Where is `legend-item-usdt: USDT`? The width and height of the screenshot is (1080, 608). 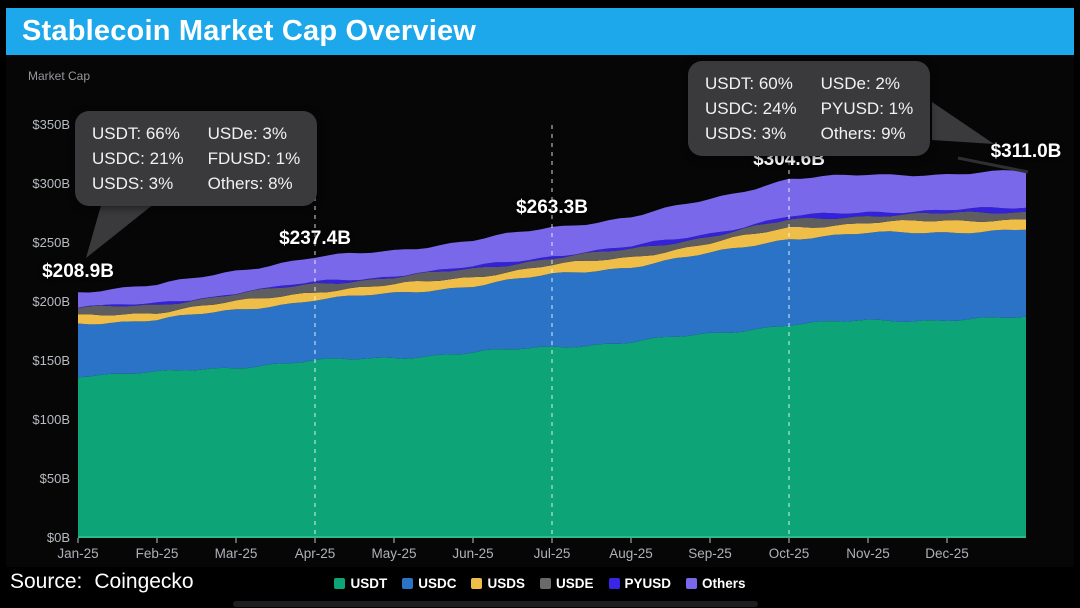
legend-item-usdt: USDT is located at coordinates (360, 583).